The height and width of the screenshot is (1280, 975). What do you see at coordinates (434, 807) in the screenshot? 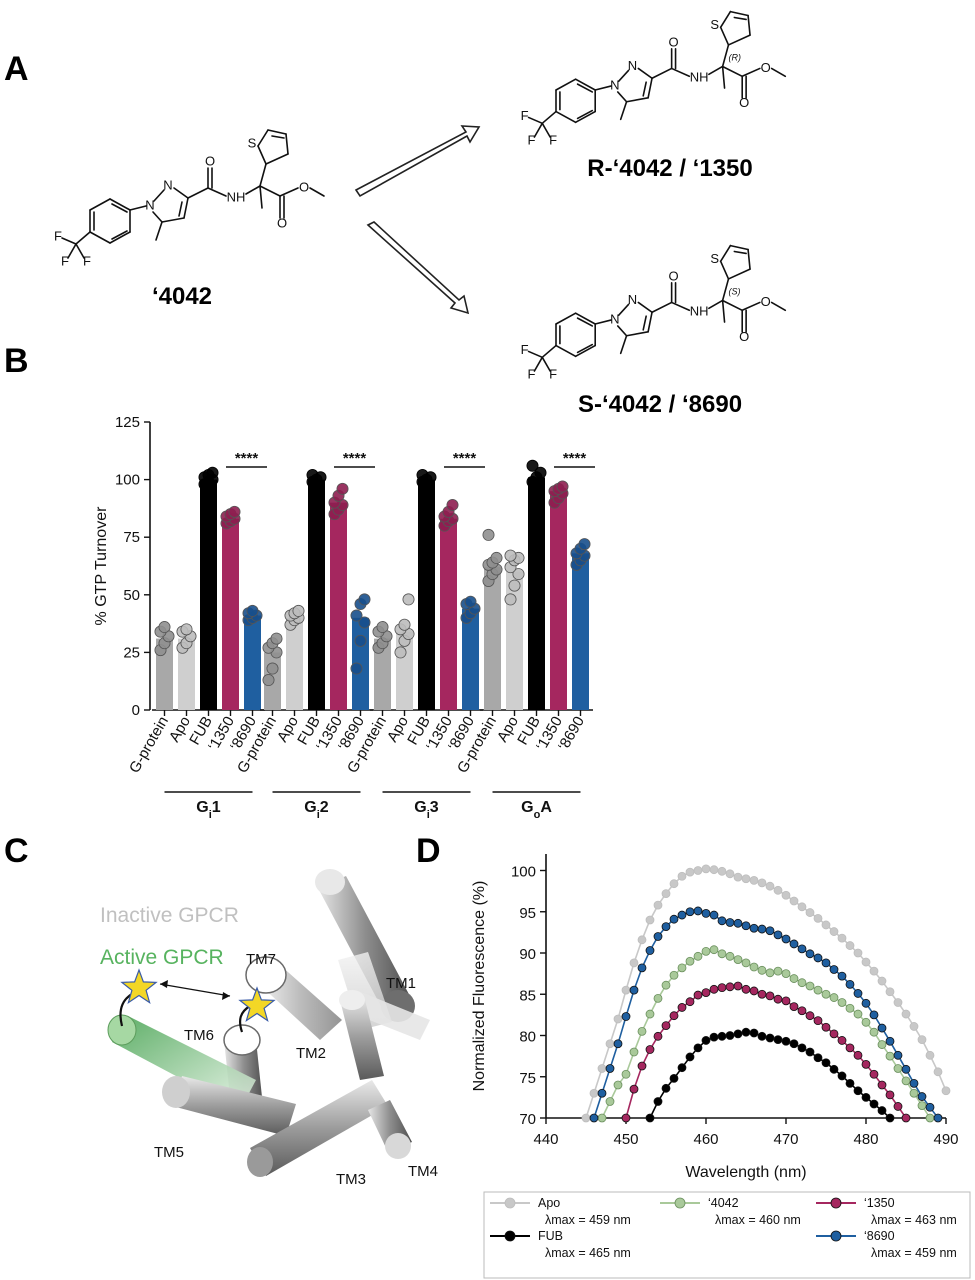
I see `group-label-num: 3` at bounding box center [434, 807].